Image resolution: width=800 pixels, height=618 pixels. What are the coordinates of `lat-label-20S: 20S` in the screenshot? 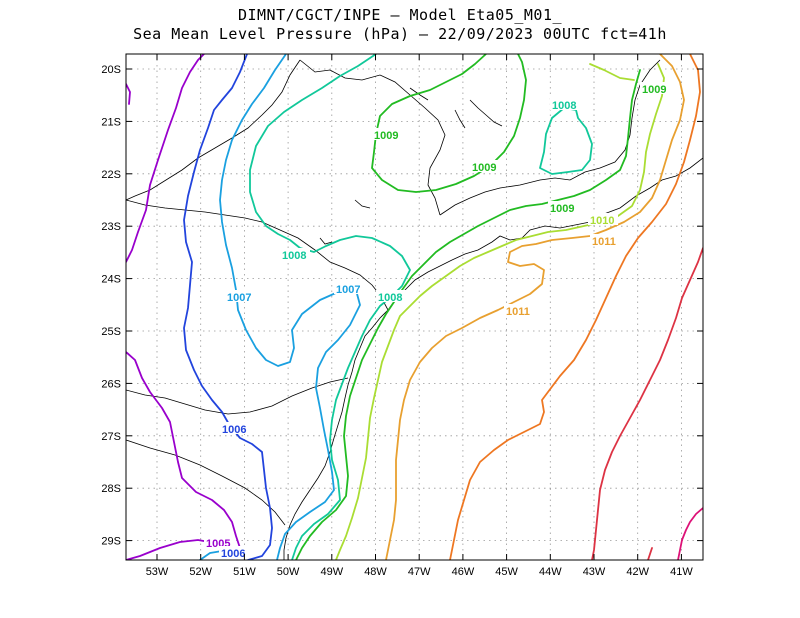 It's located at (111, 70).